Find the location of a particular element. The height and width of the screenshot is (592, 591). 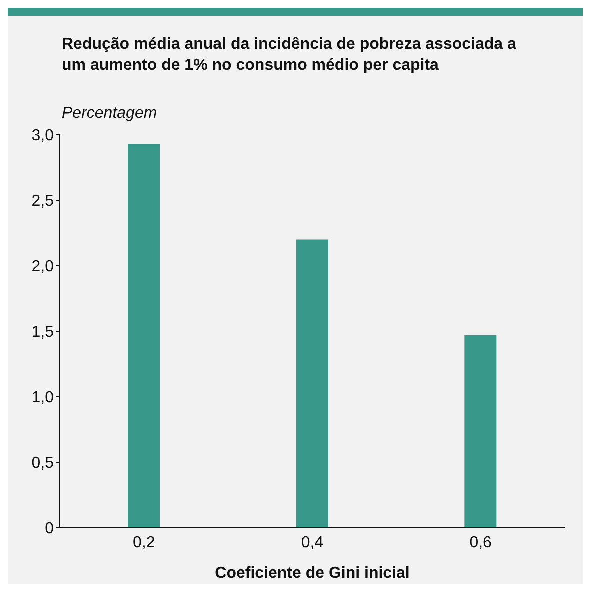

y-tick-label: 0,5 is located at coordinates (43, 463).